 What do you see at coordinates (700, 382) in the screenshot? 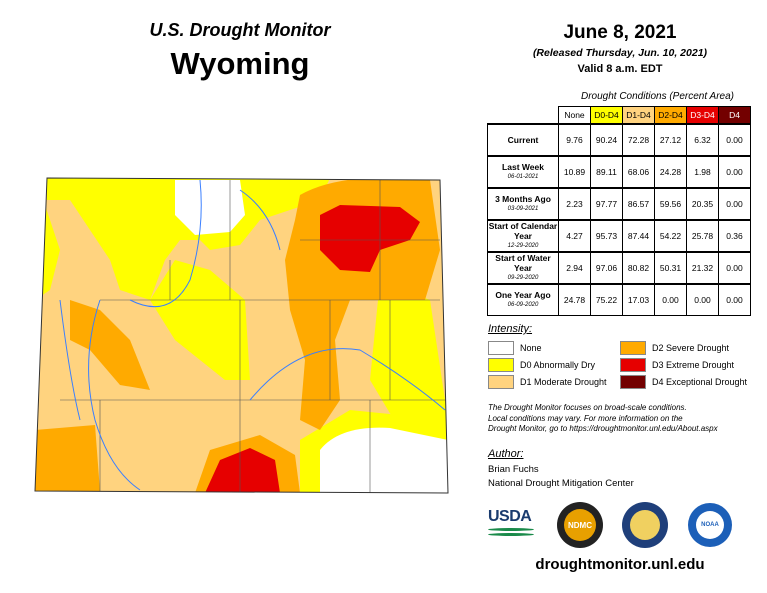
I see `legend-label: D4 Exceptional Drought` at bounding box center [700, 382].